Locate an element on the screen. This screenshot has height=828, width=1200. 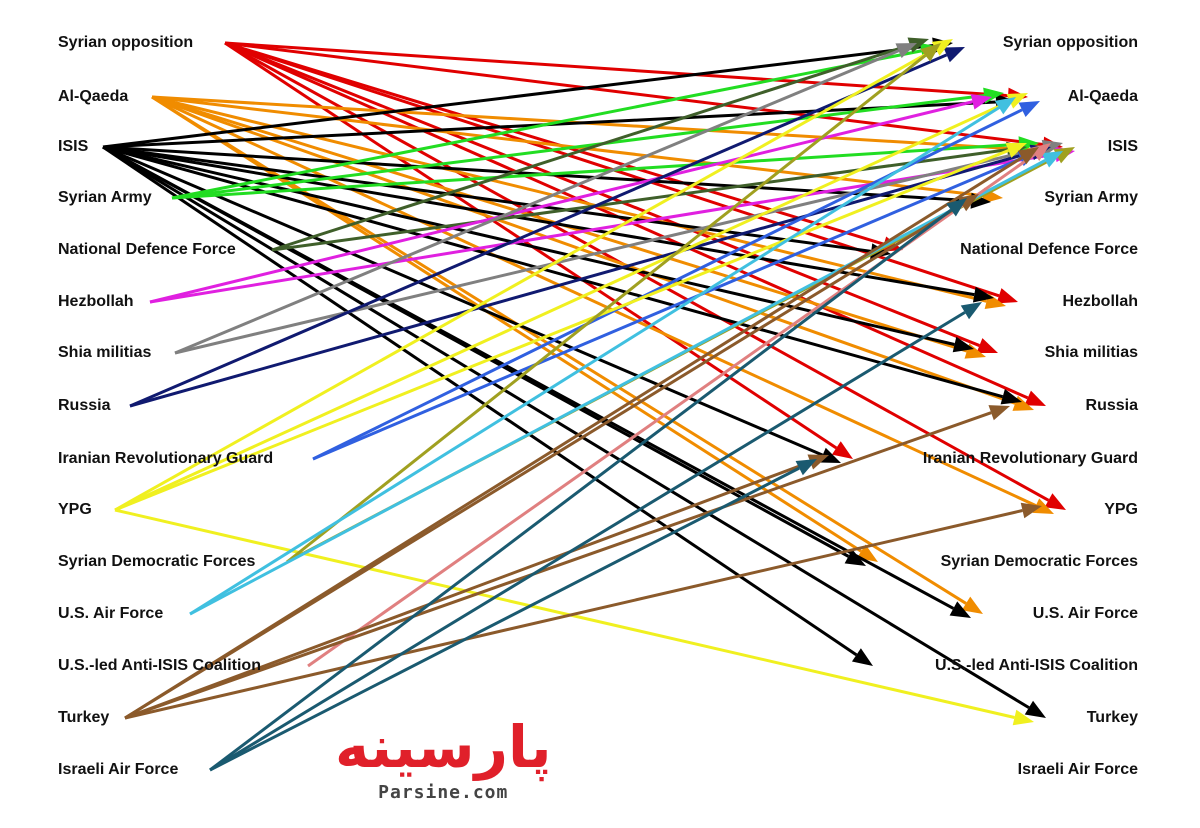
left-node-label: Turkey is located at coordinates (84, 717).